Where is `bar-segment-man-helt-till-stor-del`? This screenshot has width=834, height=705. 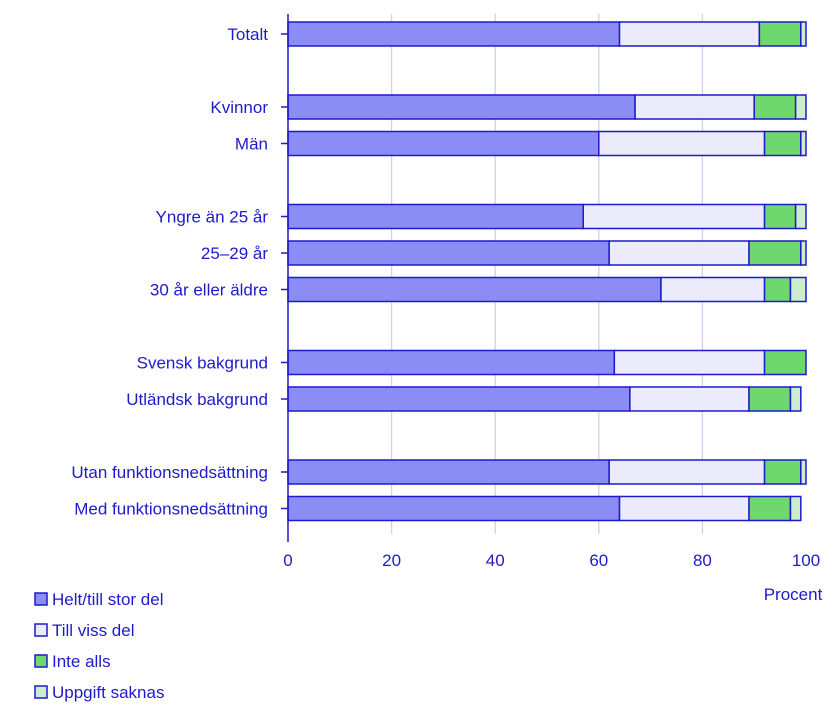 bar-segment-man-helt-till-stor-del is located at coordinates (443, 143).